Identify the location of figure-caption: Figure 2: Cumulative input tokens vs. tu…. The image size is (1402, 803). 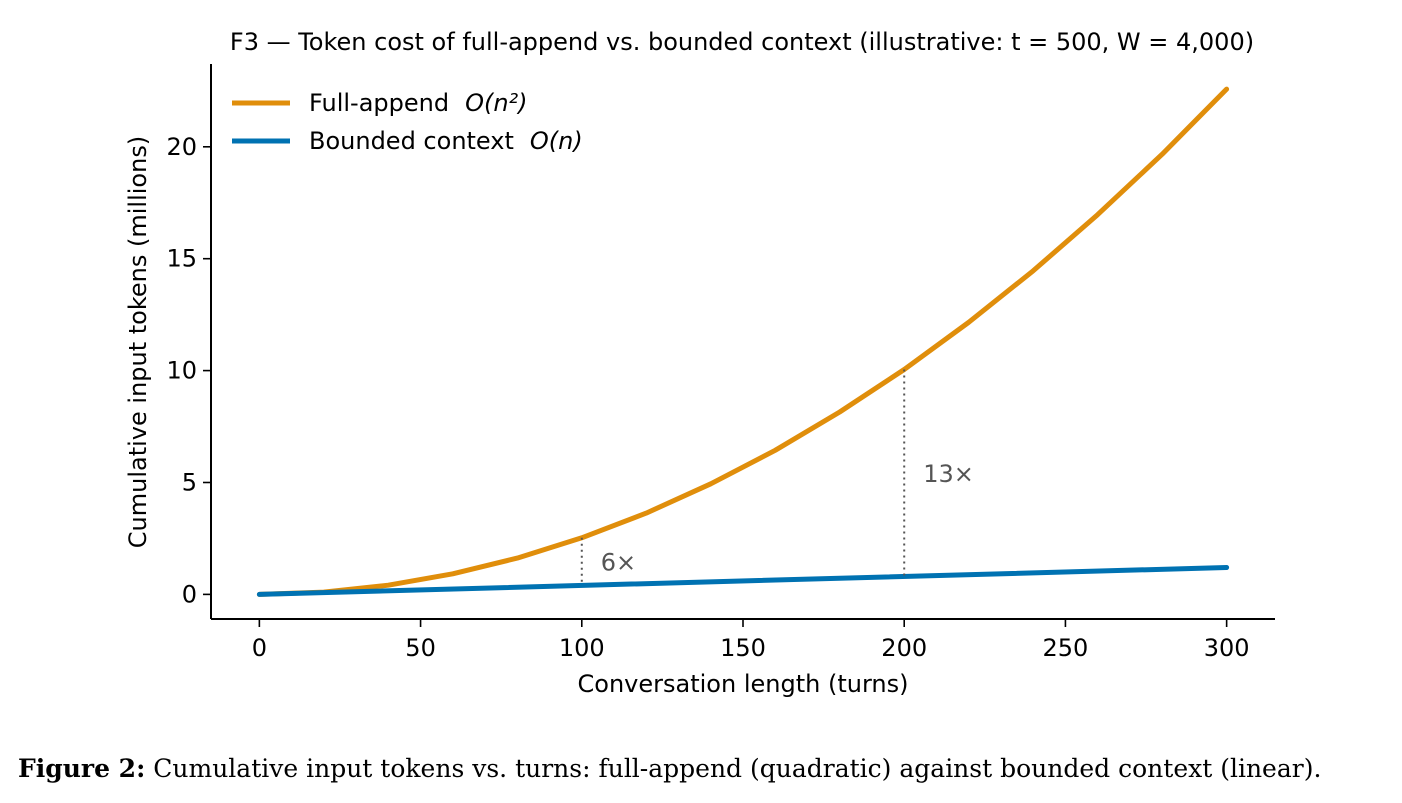
(708, 768).